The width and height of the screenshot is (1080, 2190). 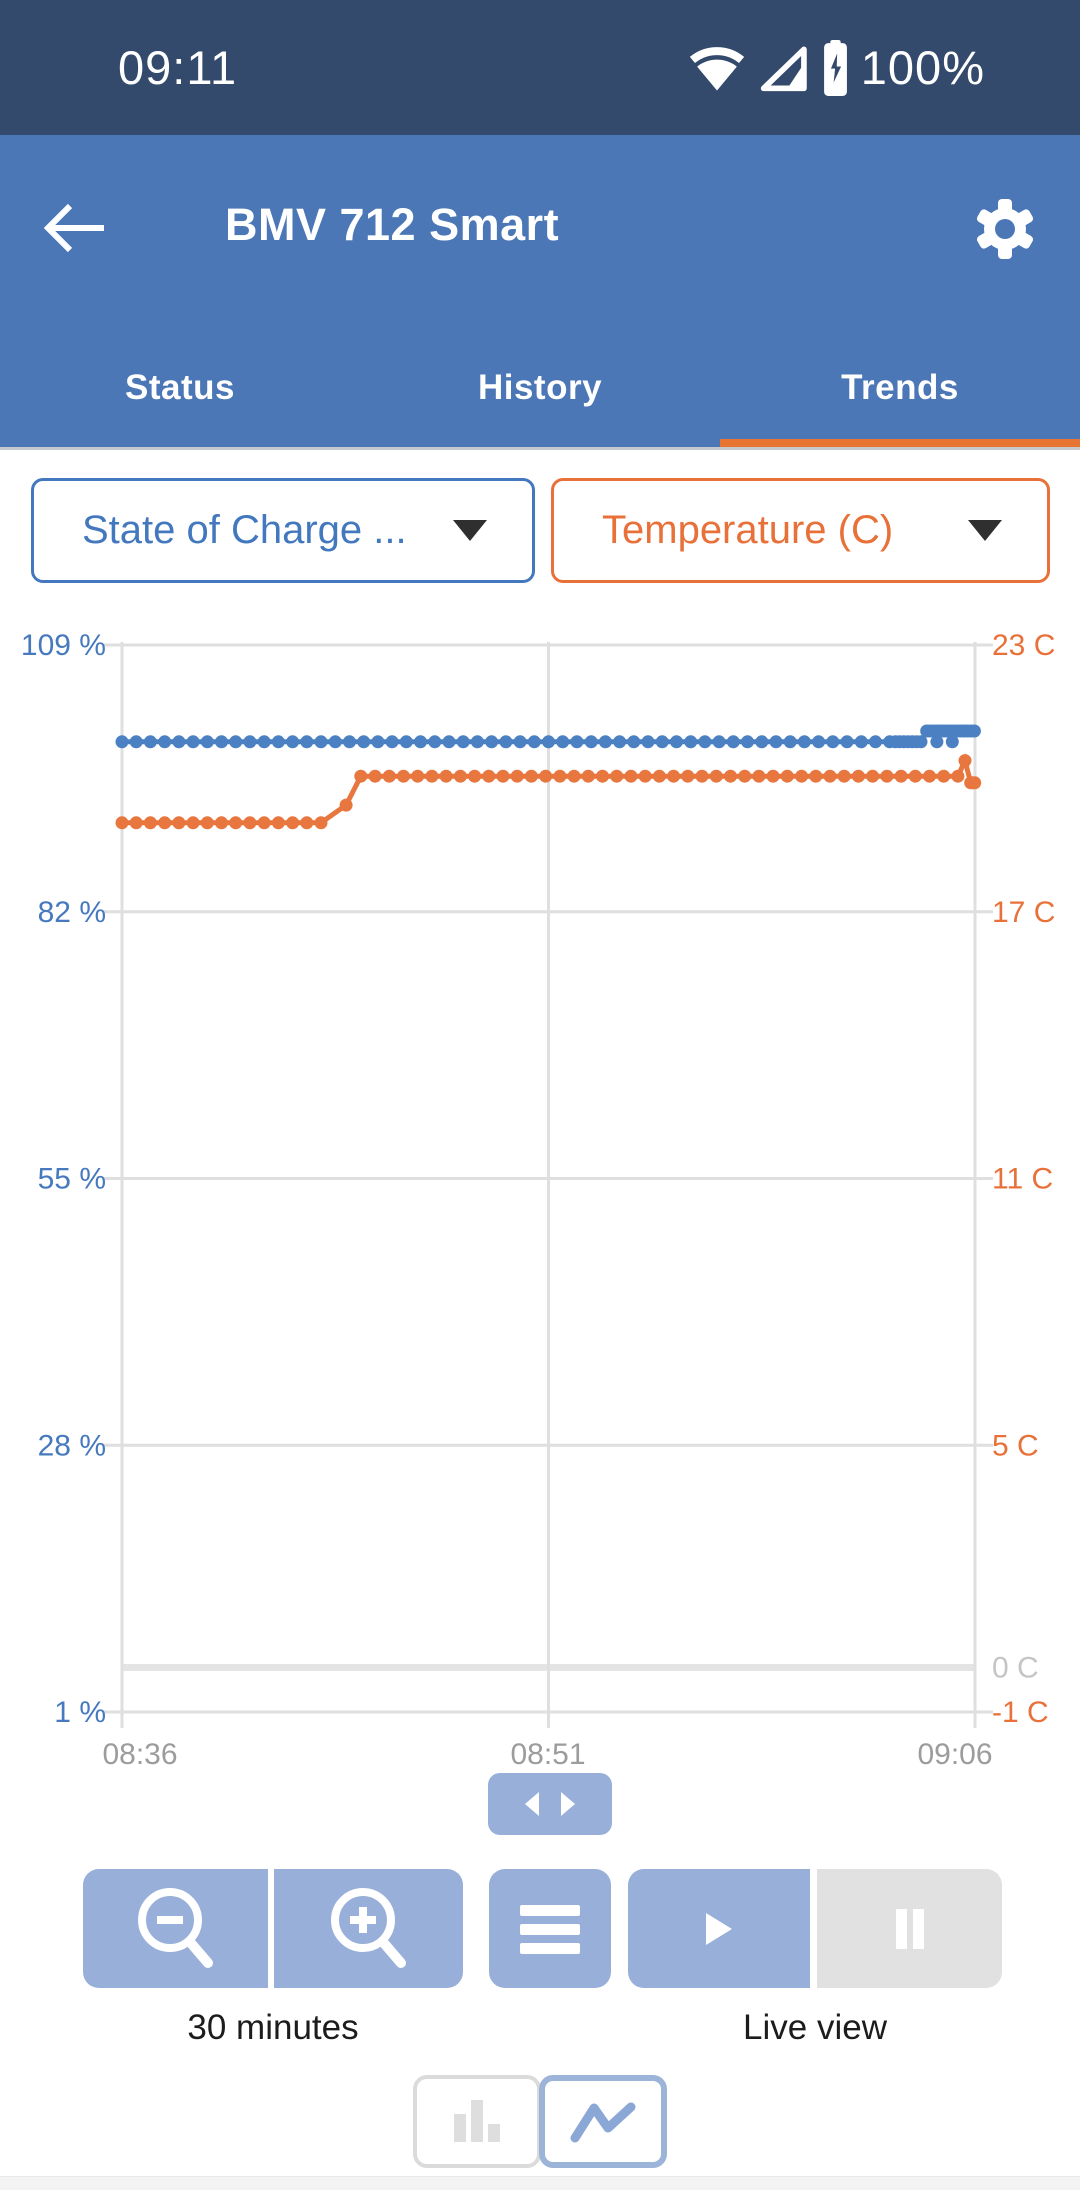 What do you see at coordinates (180, 387) in the screenshot?
I see `tab-label: Status` at bounding box center [180, 387].